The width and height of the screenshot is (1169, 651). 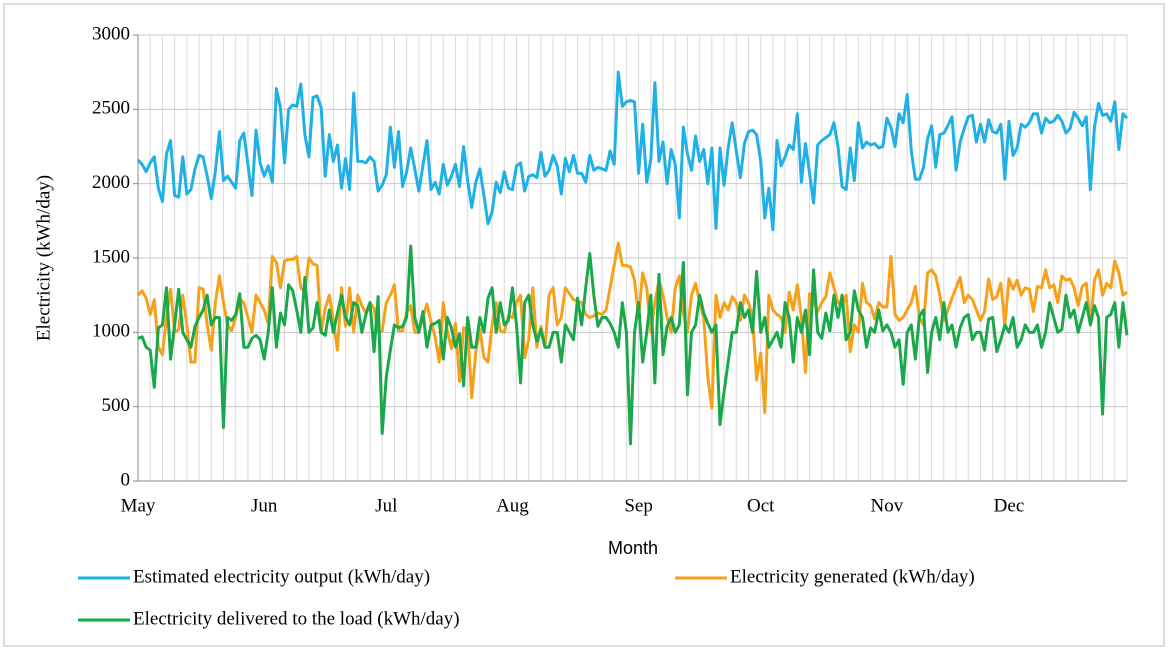 What do you see at coordinates (852, 576) in the screenshot?
I see `legend-label: Electricity generated (kWh/day)` at bounding box center [852, 576].